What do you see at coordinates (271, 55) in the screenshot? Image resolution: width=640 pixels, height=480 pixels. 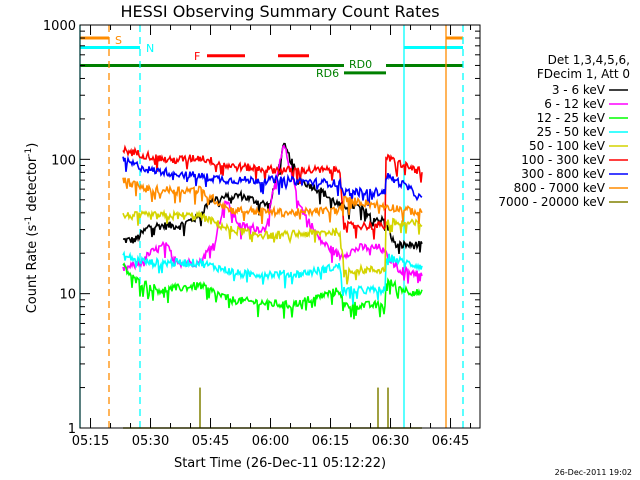 I see `instrument-state-bars` at bounding box center [271, 55].